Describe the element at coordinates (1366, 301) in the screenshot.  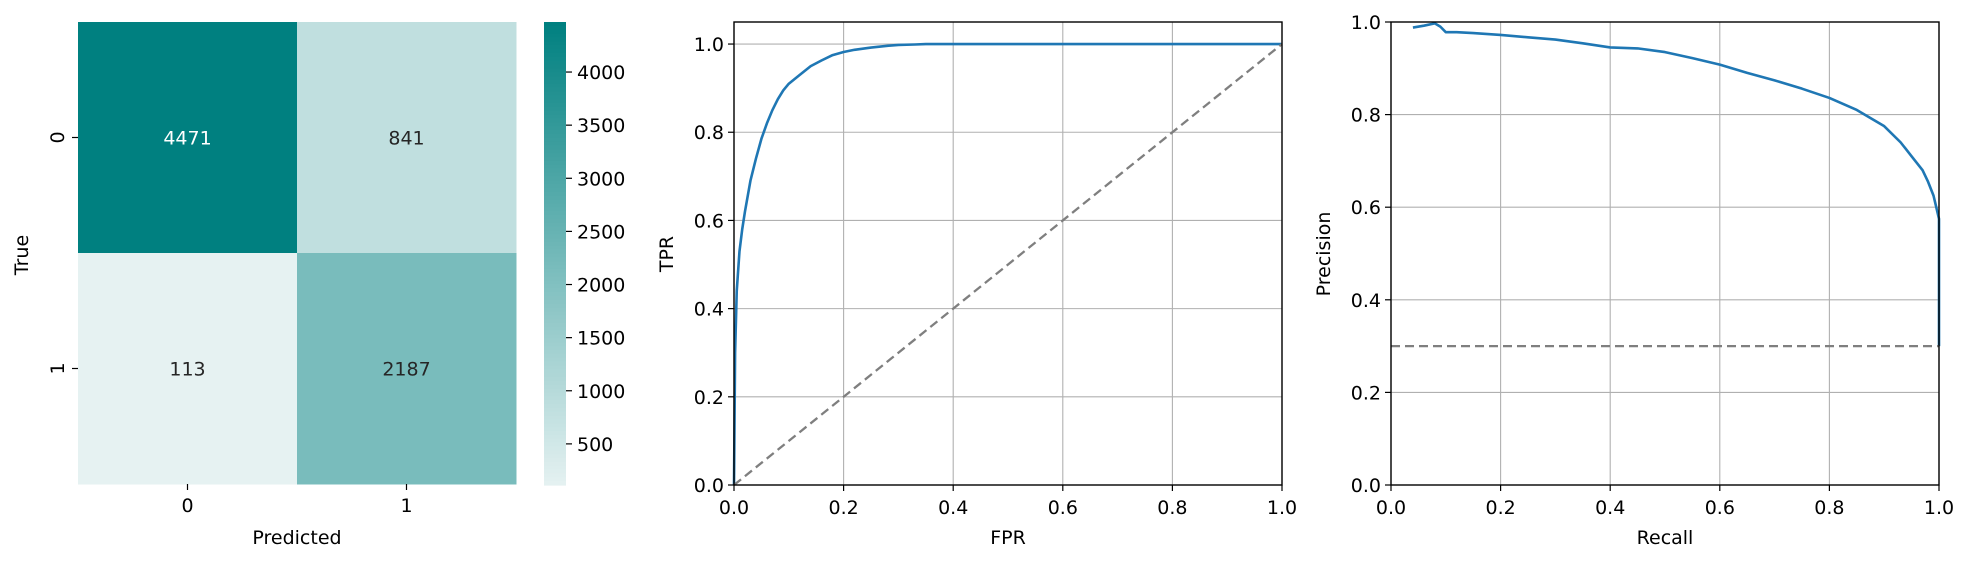
I see `pr-y-tick-label: 0.4` at that location.